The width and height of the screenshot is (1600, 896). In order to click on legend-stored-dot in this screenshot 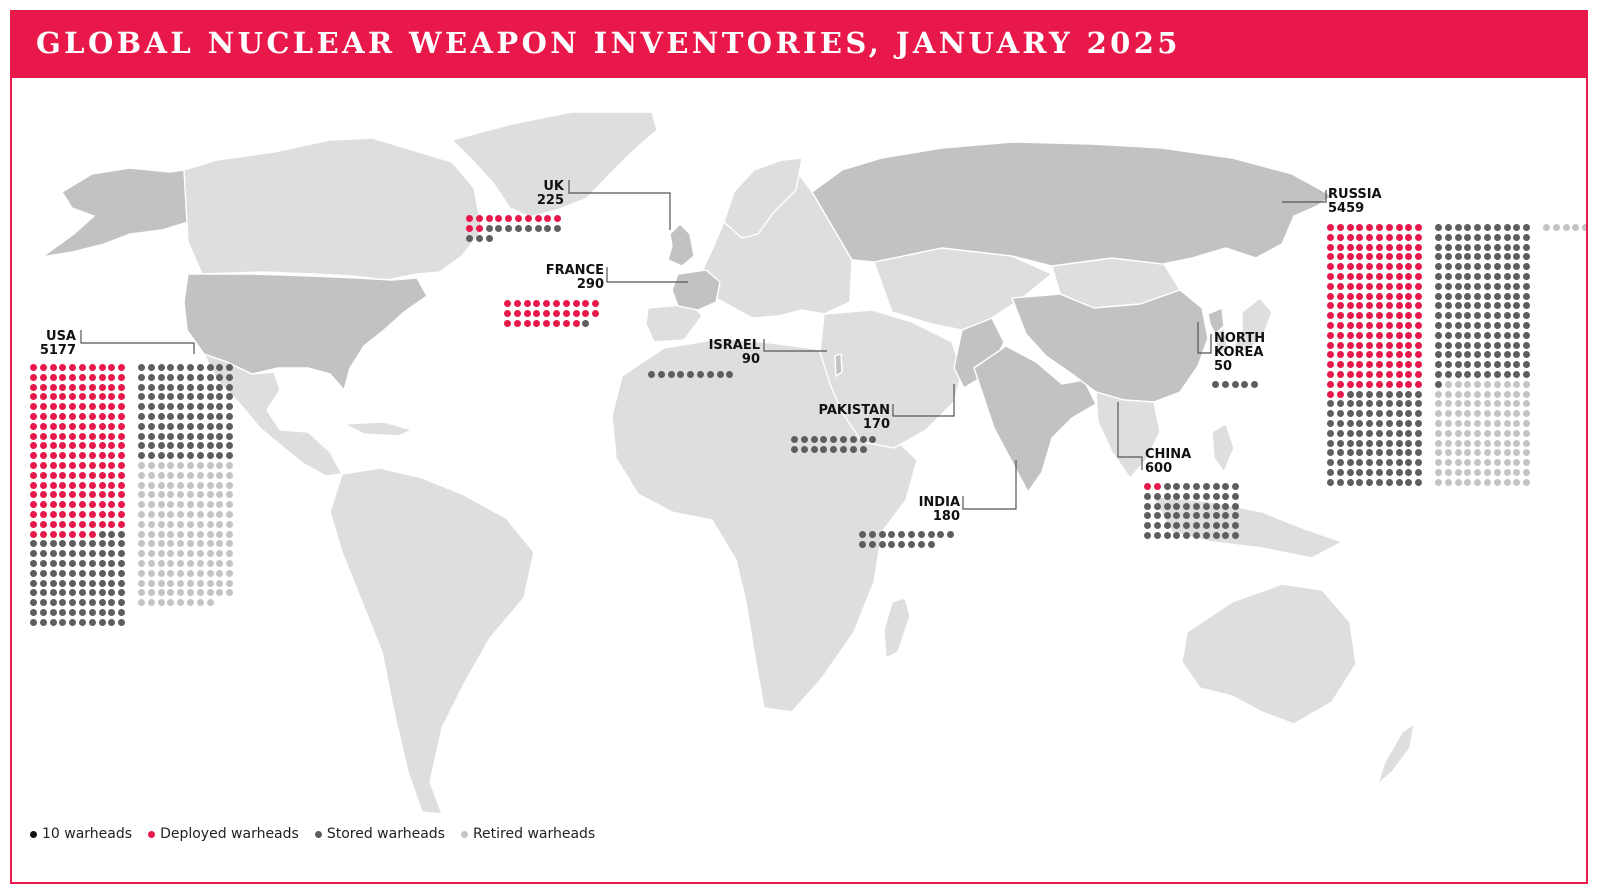, I will do `click(318, 834)`.